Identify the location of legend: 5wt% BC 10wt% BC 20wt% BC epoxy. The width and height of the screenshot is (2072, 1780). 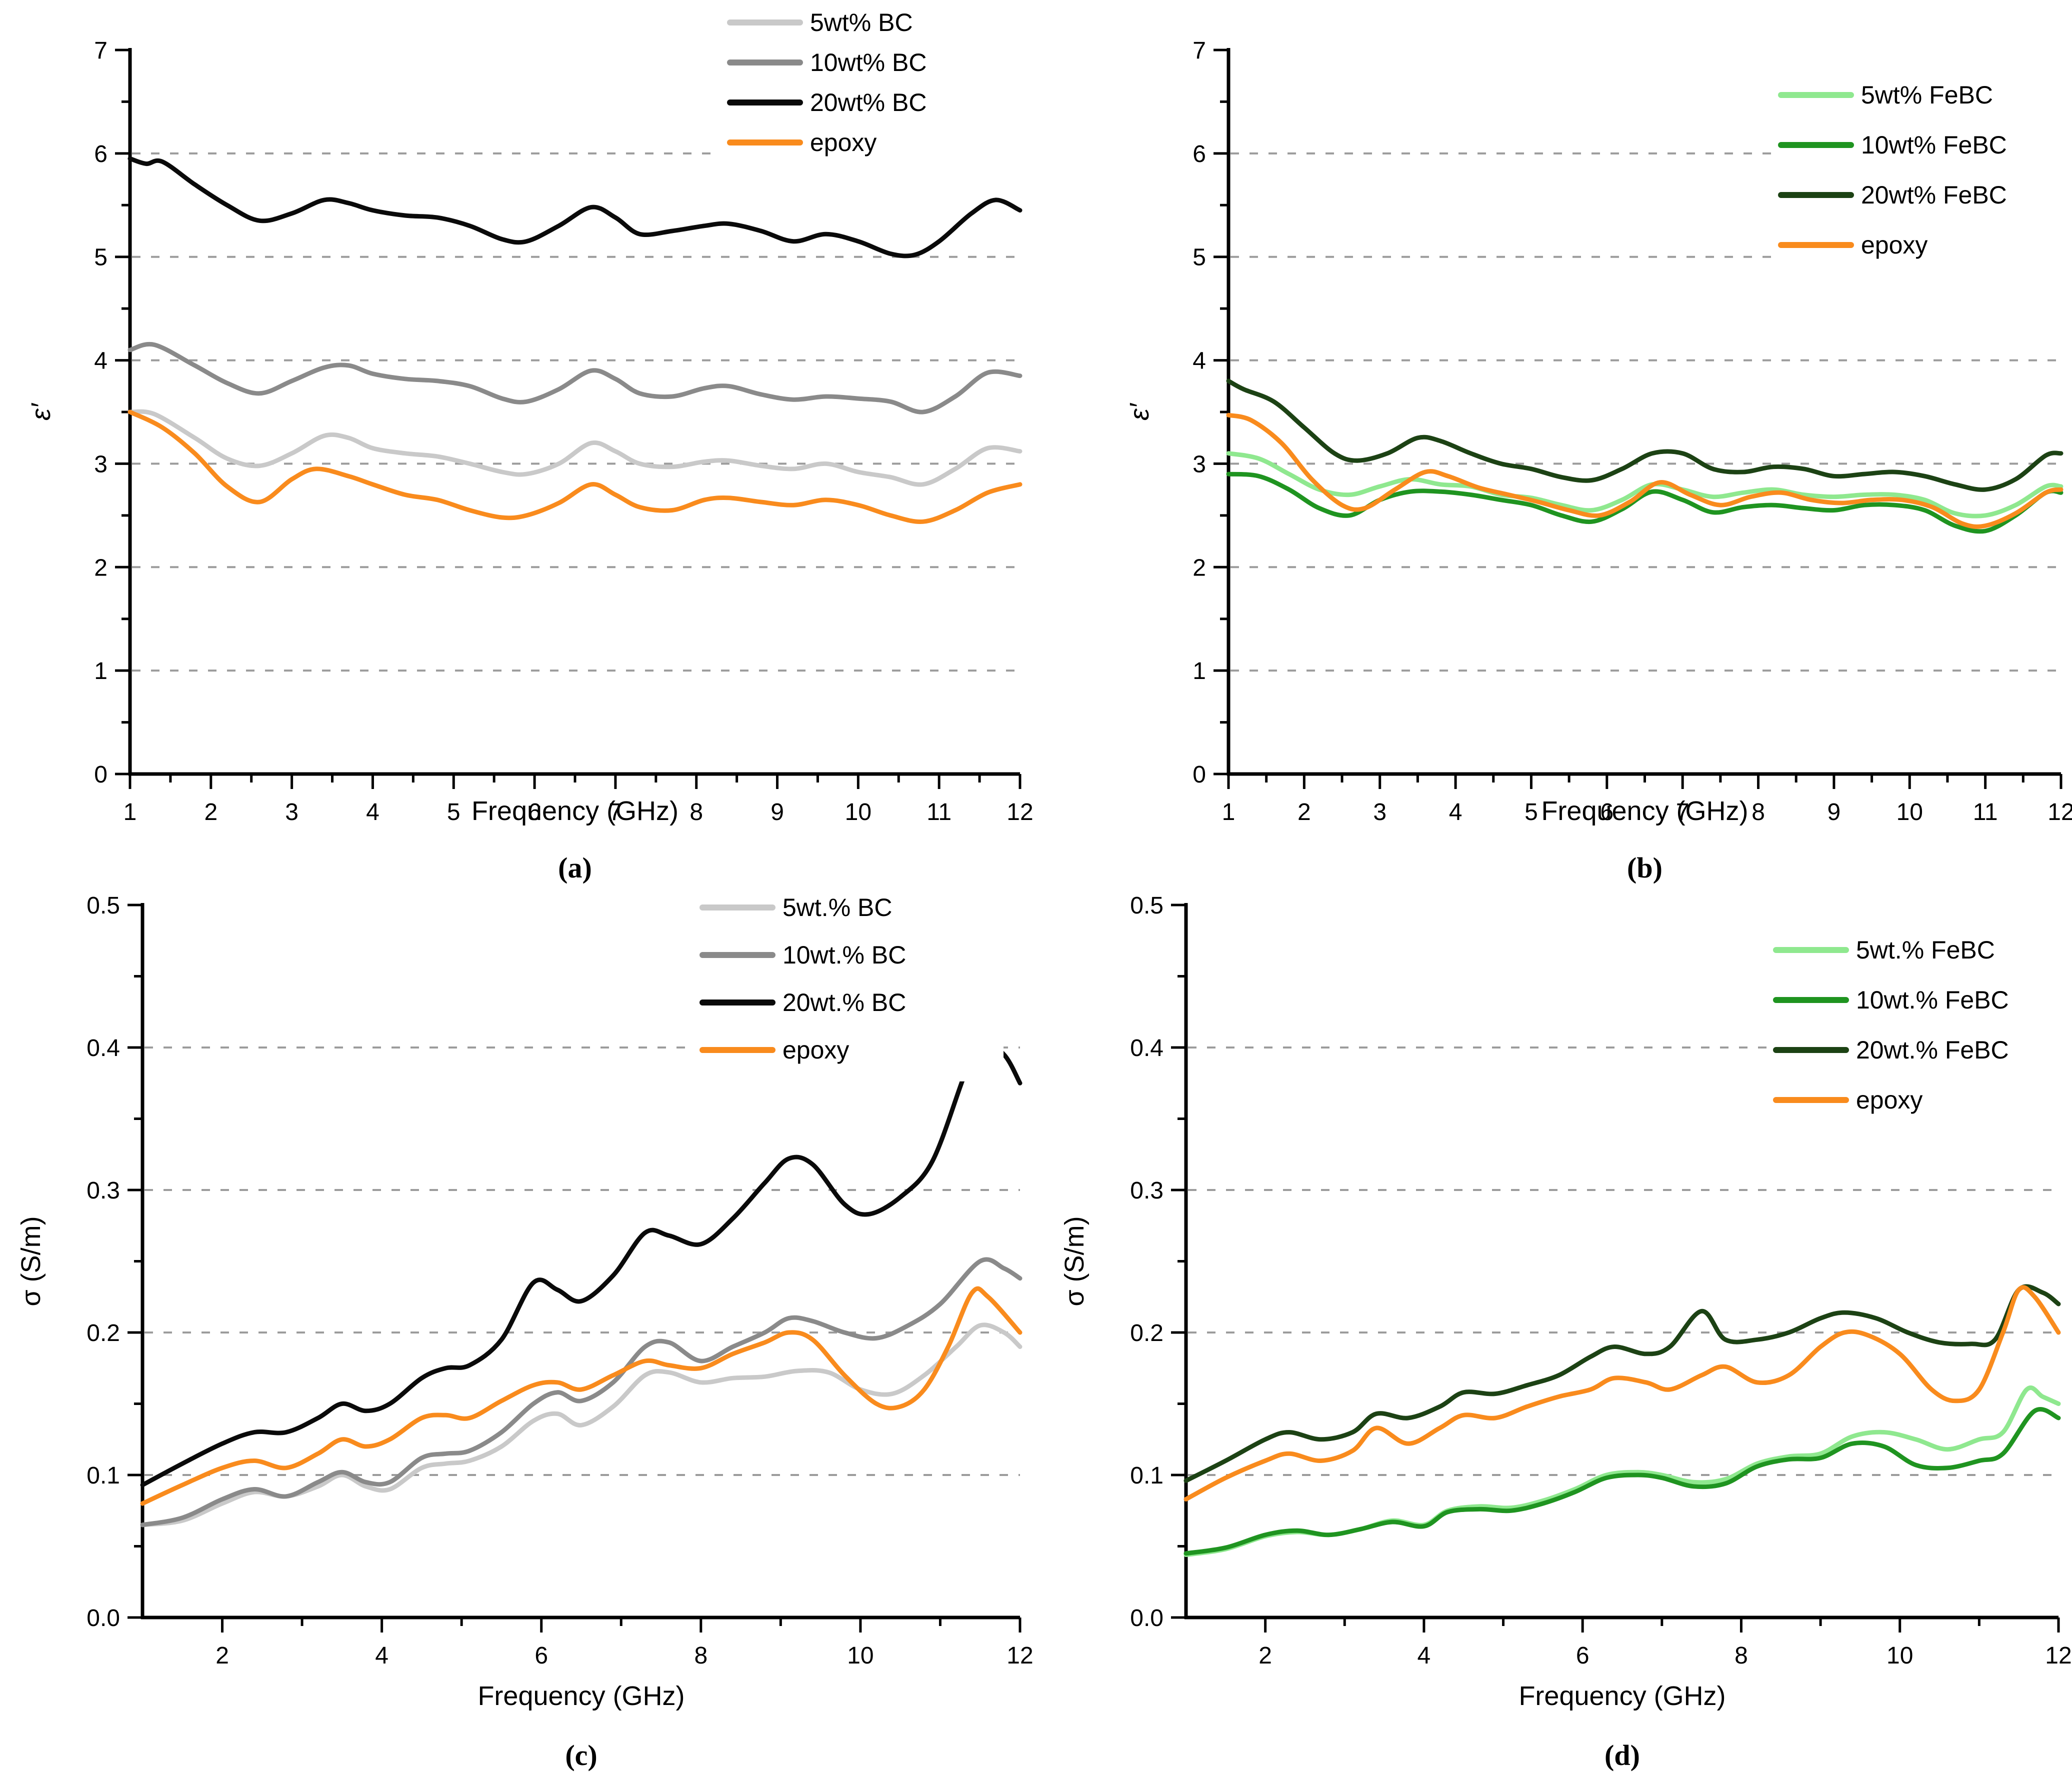
(826, 82).